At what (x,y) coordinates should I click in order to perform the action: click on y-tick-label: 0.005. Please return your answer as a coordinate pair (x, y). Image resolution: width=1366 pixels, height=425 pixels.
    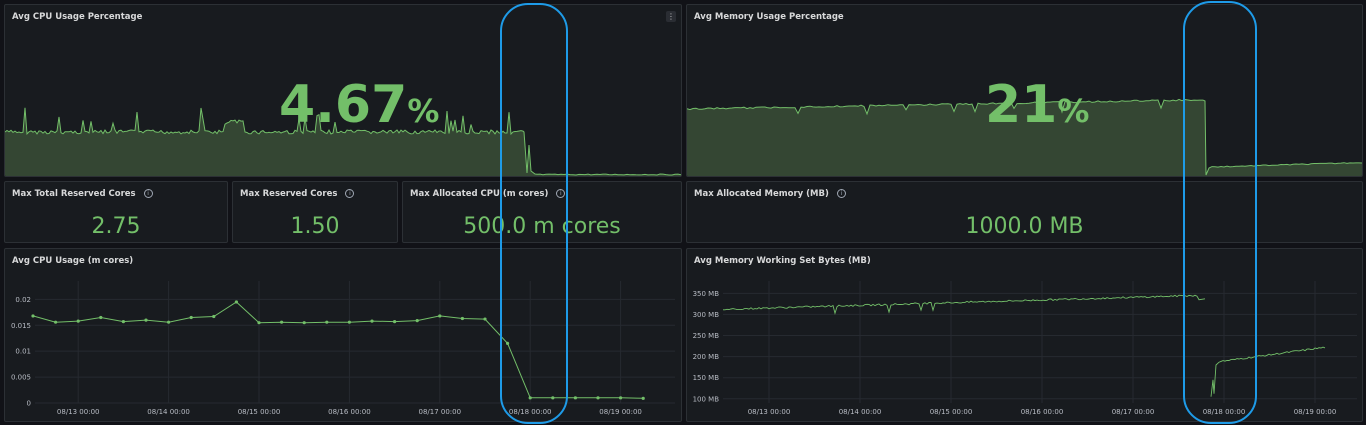
    Looking at the image, I should click on (21, 378).